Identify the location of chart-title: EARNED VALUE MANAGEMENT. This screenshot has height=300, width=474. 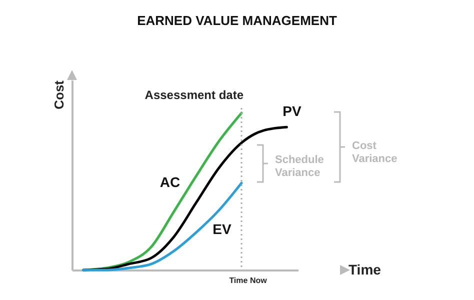
(237, 20).